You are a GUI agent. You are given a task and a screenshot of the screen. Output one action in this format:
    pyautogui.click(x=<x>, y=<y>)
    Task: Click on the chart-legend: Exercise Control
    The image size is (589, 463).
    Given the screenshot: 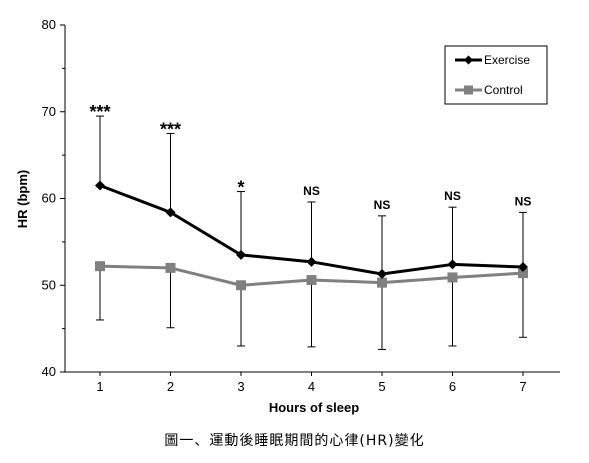 What is the action you would take?
    pyautogui.click(x=496, y=75)
    